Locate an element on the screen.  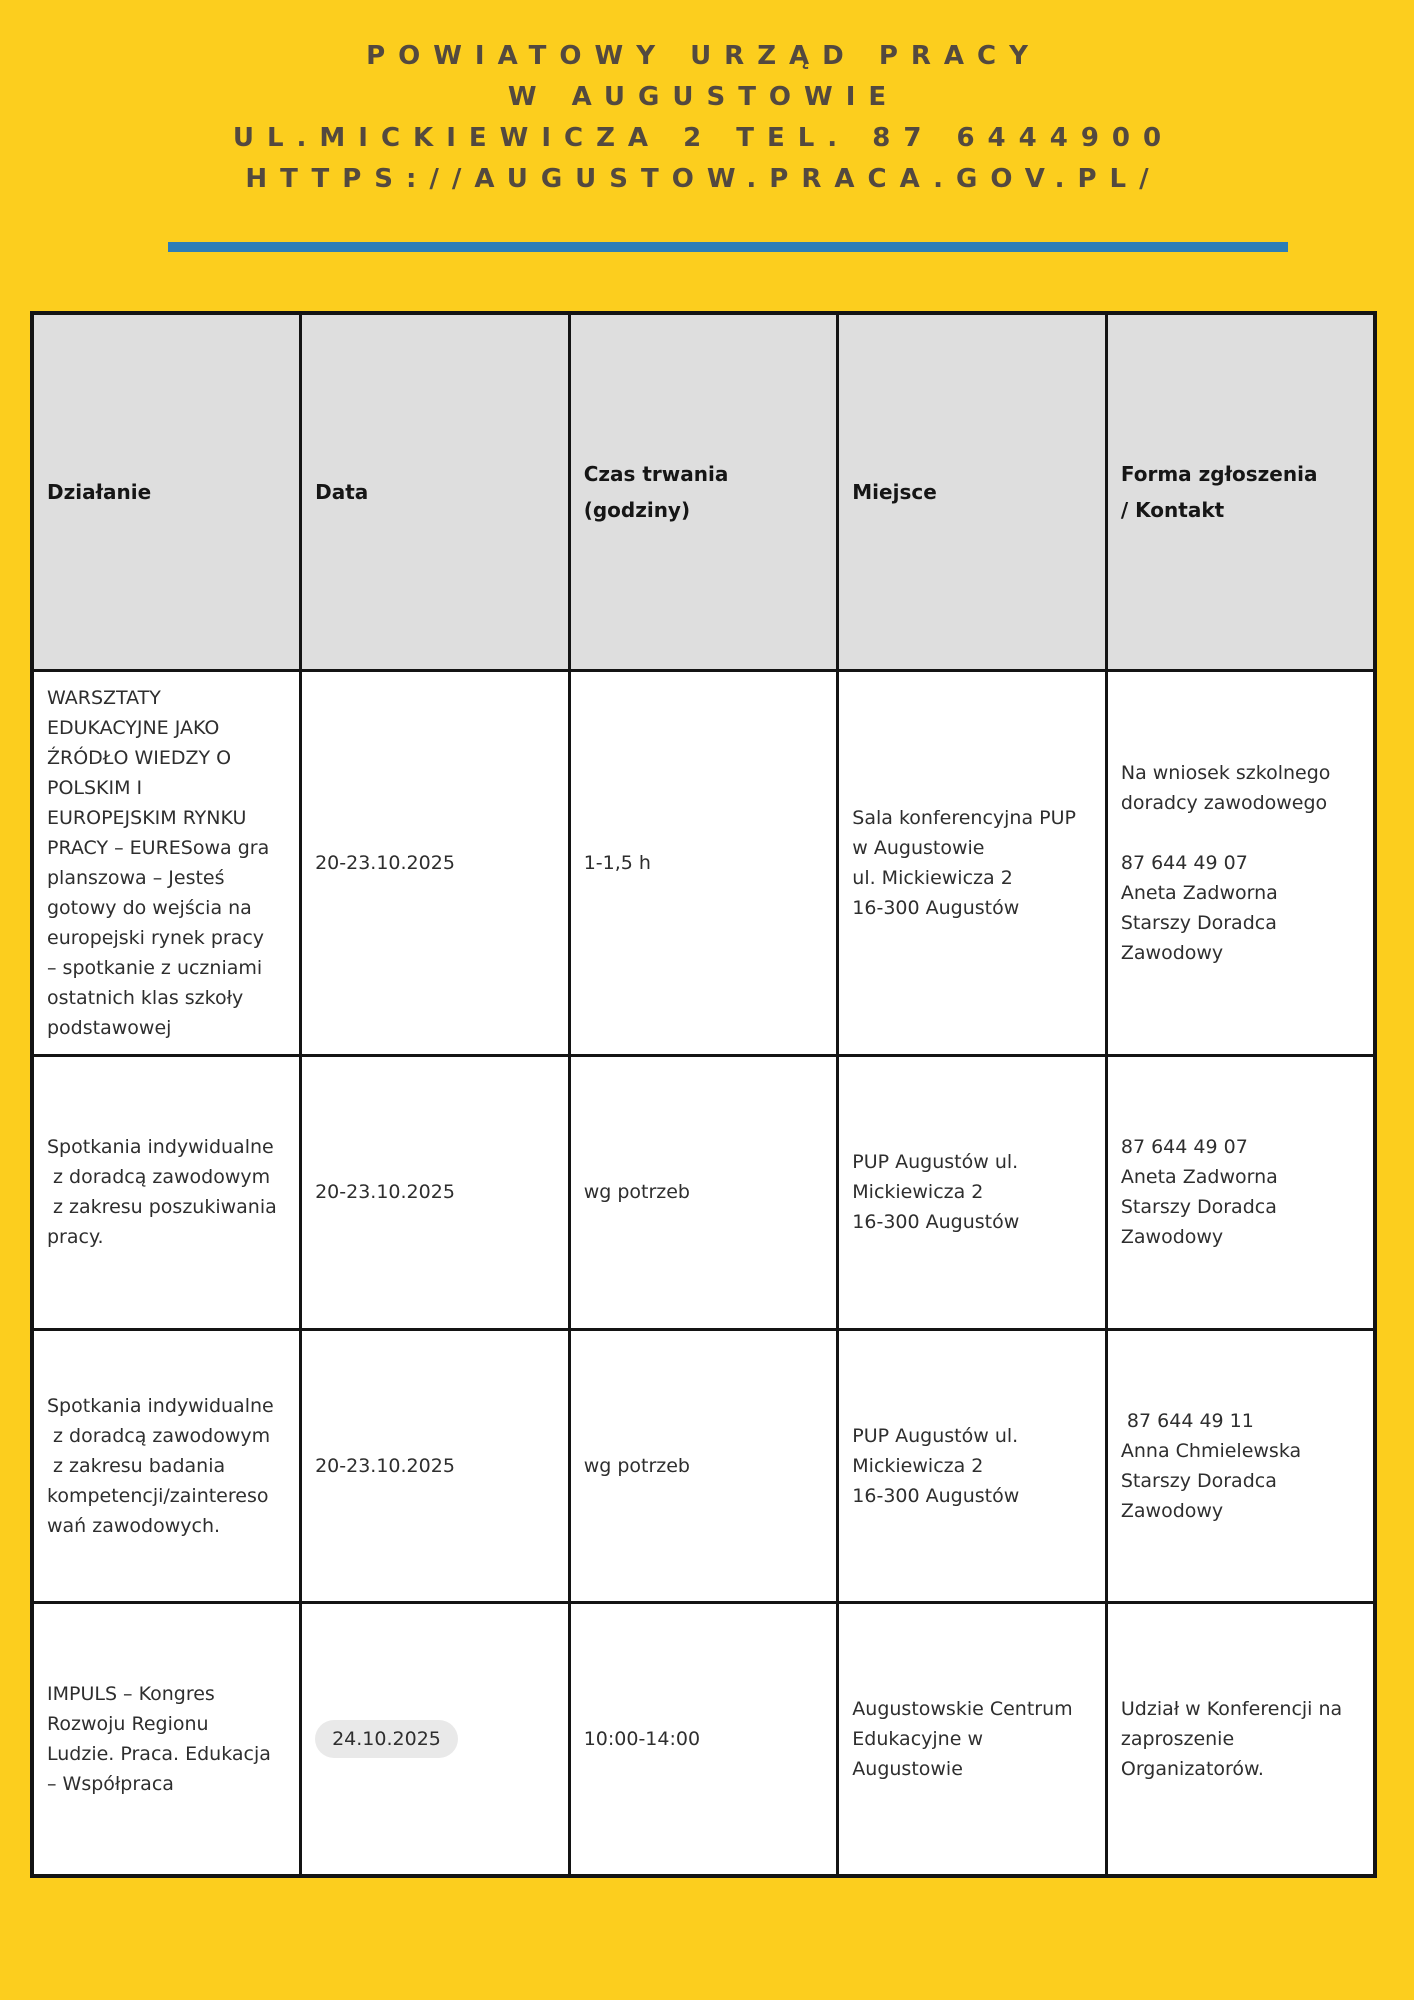
accent-divider is located at coordinates (728, 247).